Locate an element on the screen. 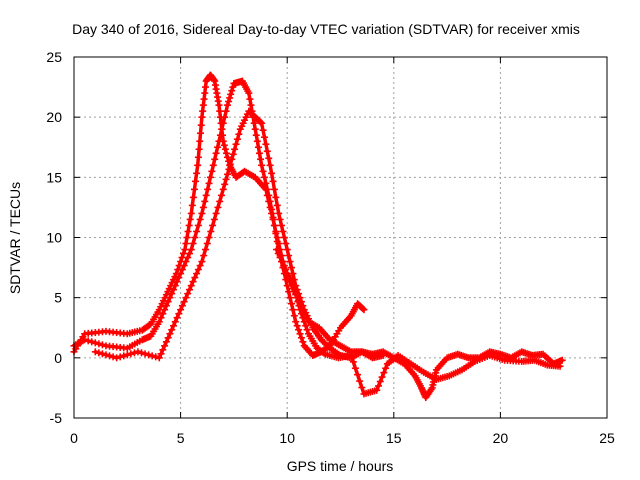 The height and width of the screenshot is (480, 640). series-line is located at coordinates (418, 321).